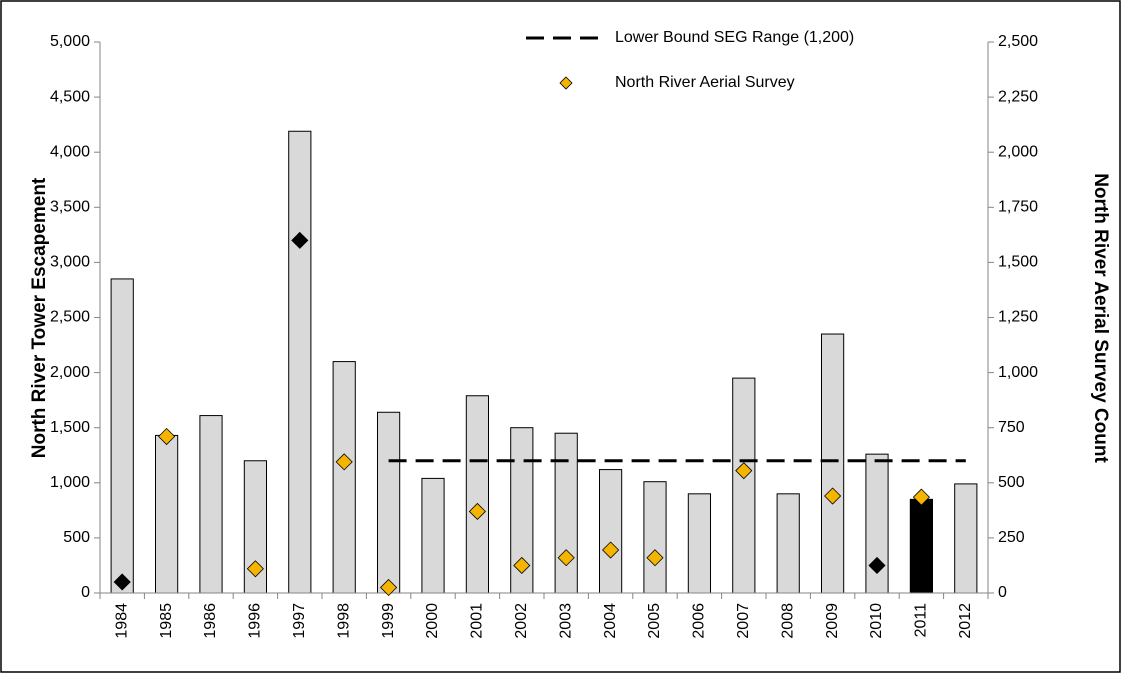  Describe the element at coordinates (1018, 317) in the screenshot. I see `y2-tick-label: 1,250` at that location.